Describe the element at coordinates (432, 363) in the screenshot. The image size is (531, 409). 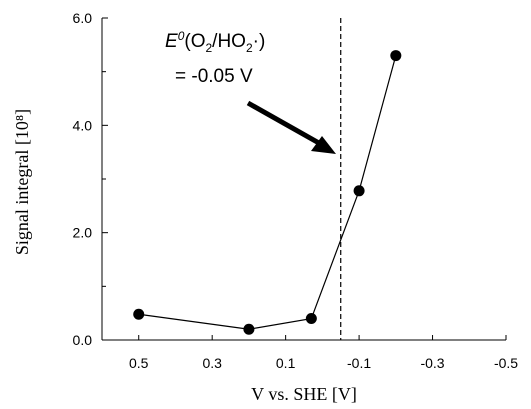
I see `x-tick-label: -0.3` at that location.